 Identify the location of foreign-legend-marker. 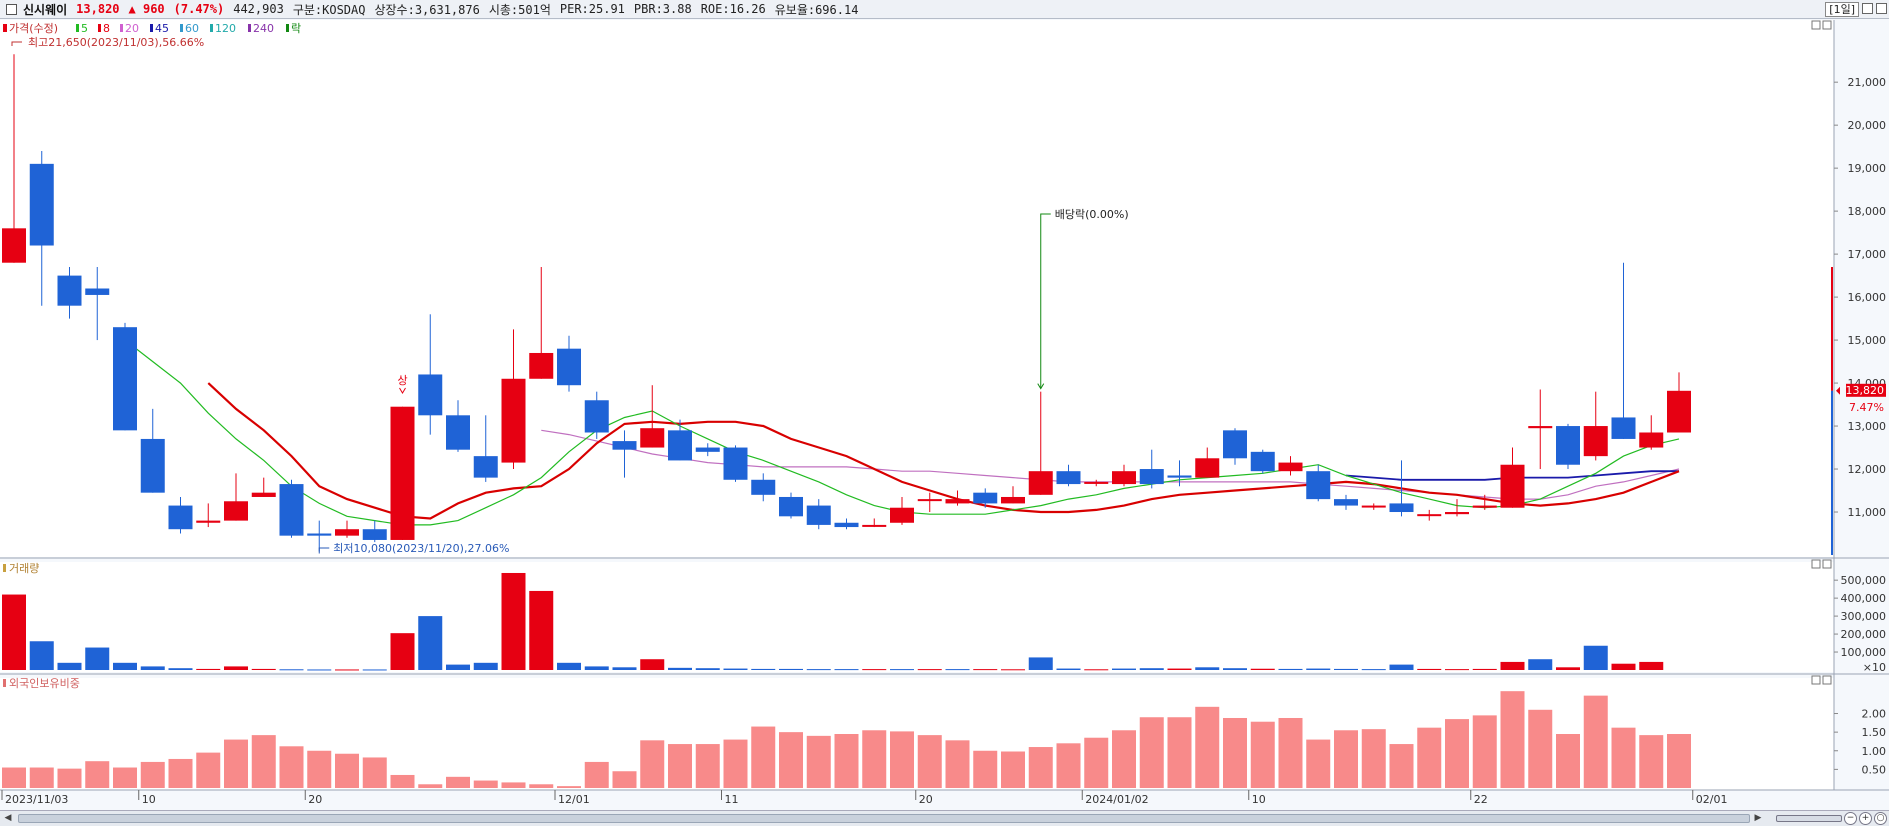
(4, 683).